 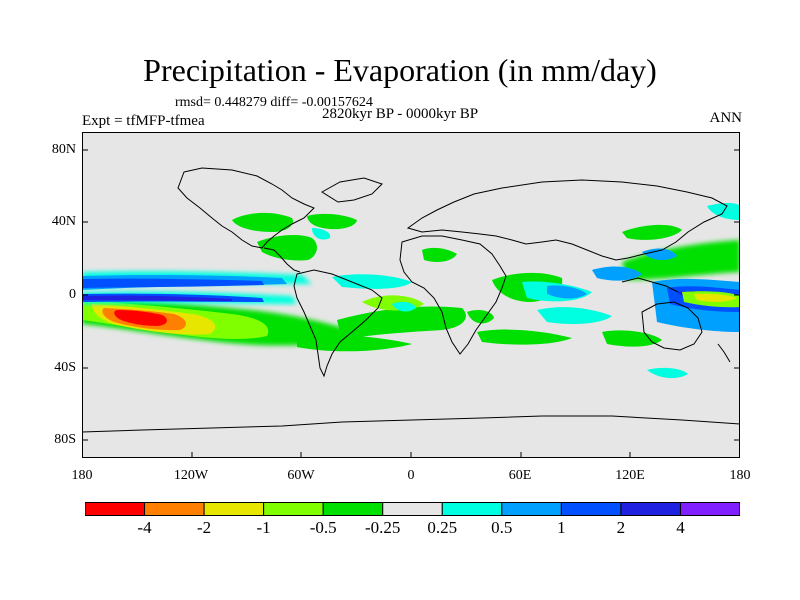 I want to click on coast-greenland, so click(x=352, y=190).